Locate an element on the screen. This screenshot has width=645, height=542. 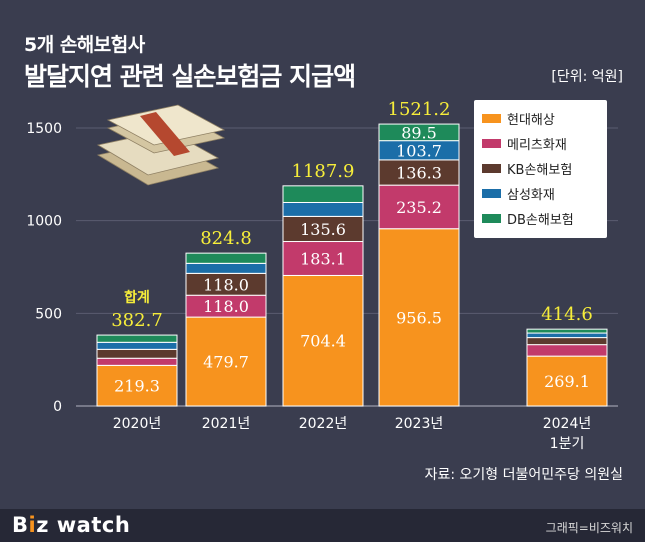
legend-label: DB손해보험 is located at coordinates (540, 220).